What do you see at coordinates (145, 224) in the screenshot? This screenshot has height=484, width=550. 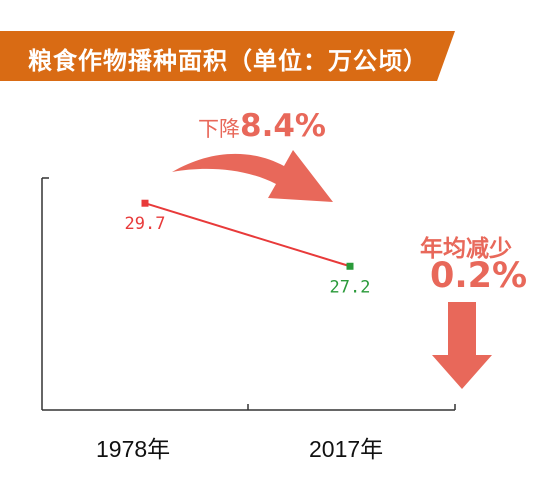 I see `data-label-0: 29.7` at bounding box center [145, 224].